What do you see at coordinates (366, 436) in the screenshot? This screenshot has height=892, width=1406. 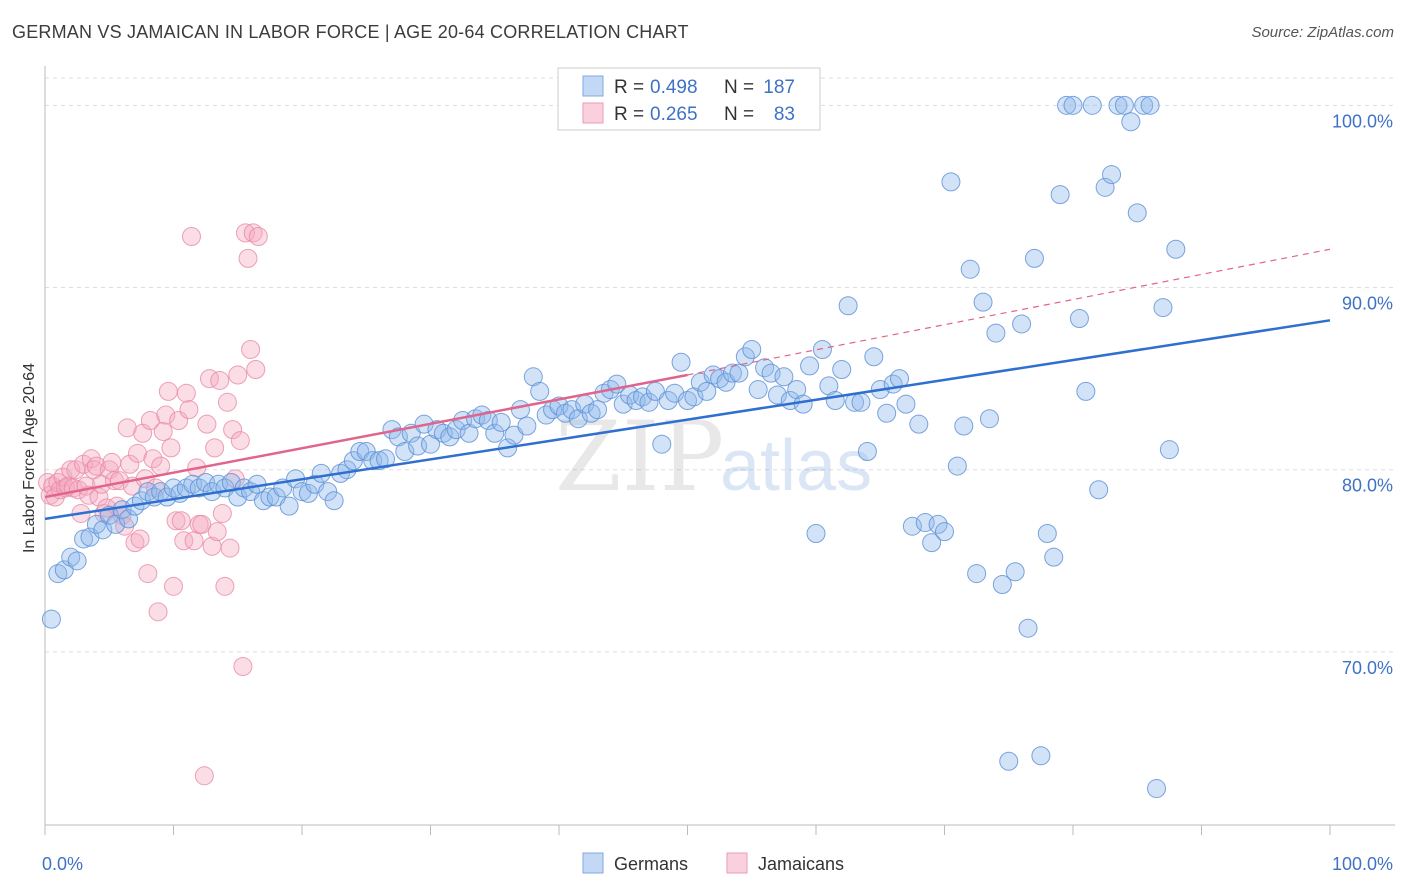 I see `jamaicans-trend-line` at bounding box center [366, 436].